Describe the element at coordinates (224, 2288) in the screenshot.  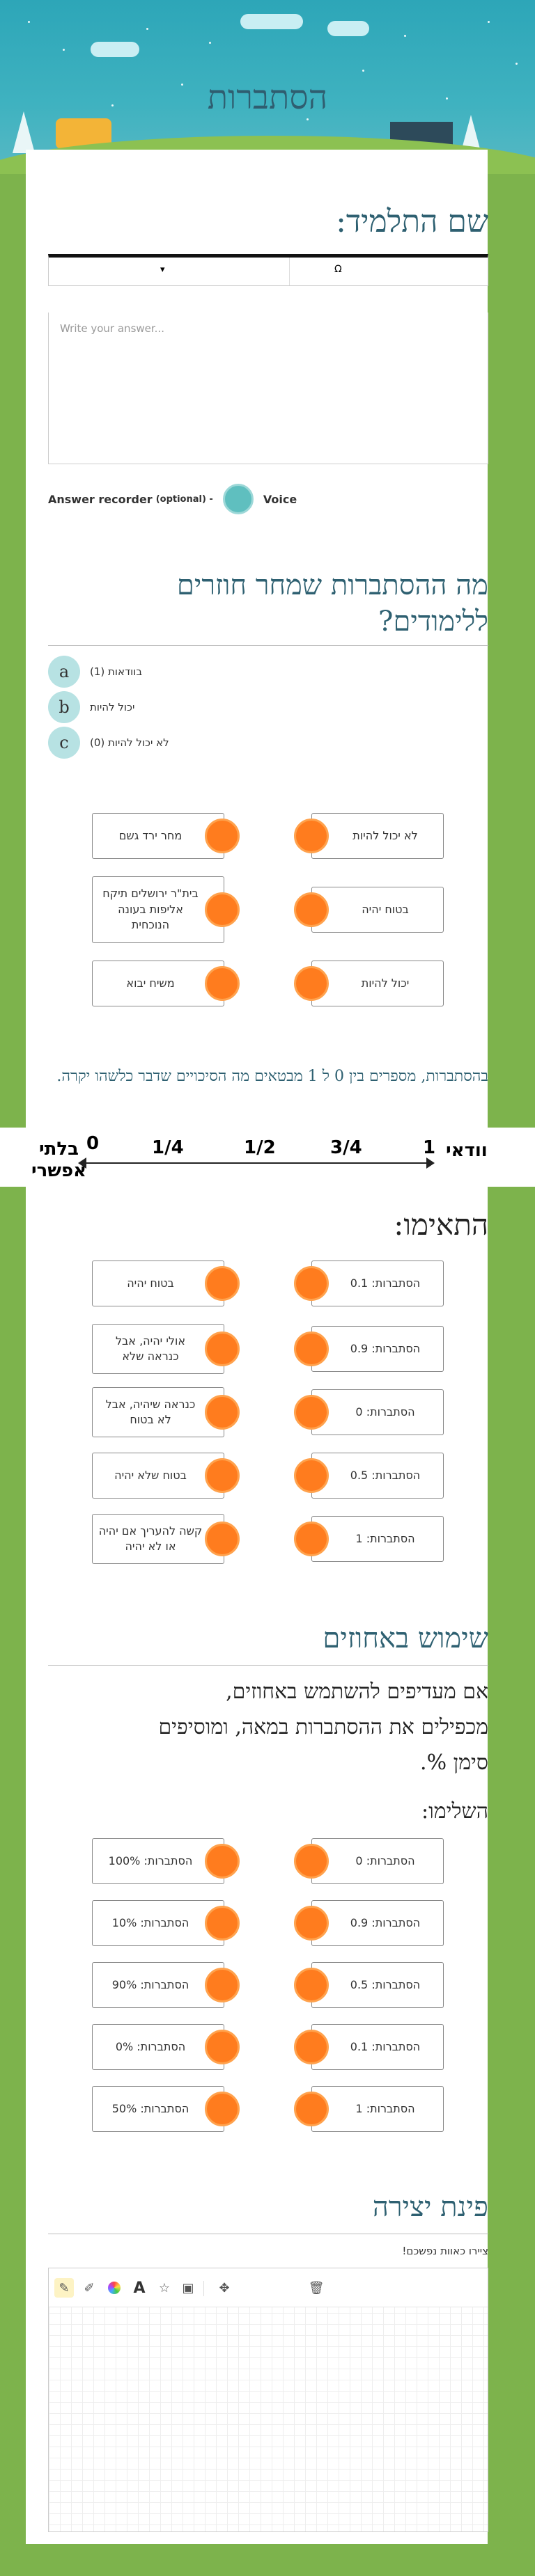
I see `move-icon: ✥` at that location.